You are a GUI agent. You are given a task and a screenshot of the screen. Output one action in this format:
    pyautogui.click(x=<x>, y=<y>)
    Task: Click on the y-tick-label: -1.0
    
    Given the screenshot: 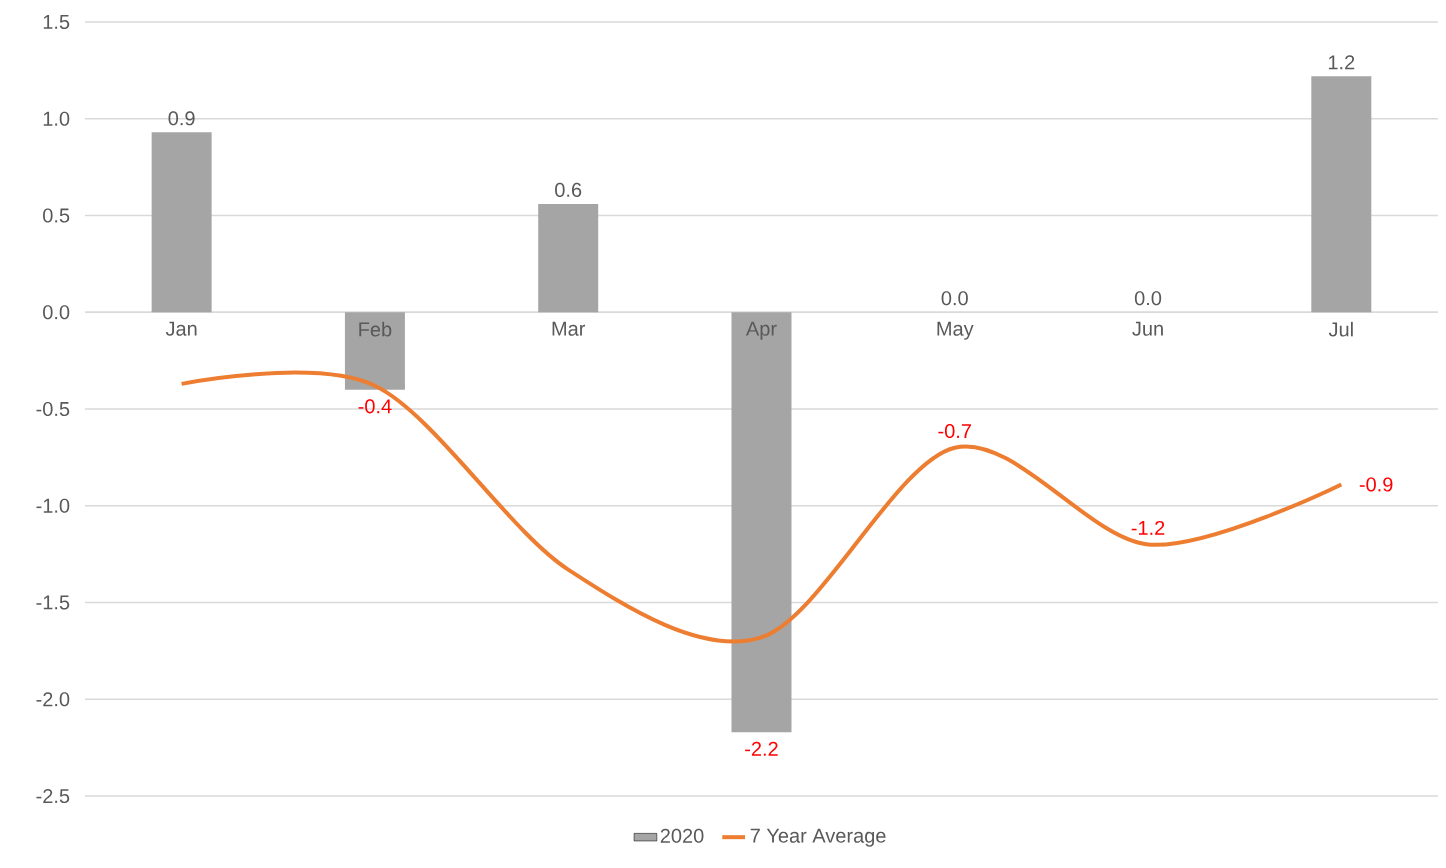 What is the action you would take?
    pyautogui.click(x=53, y=505)
    